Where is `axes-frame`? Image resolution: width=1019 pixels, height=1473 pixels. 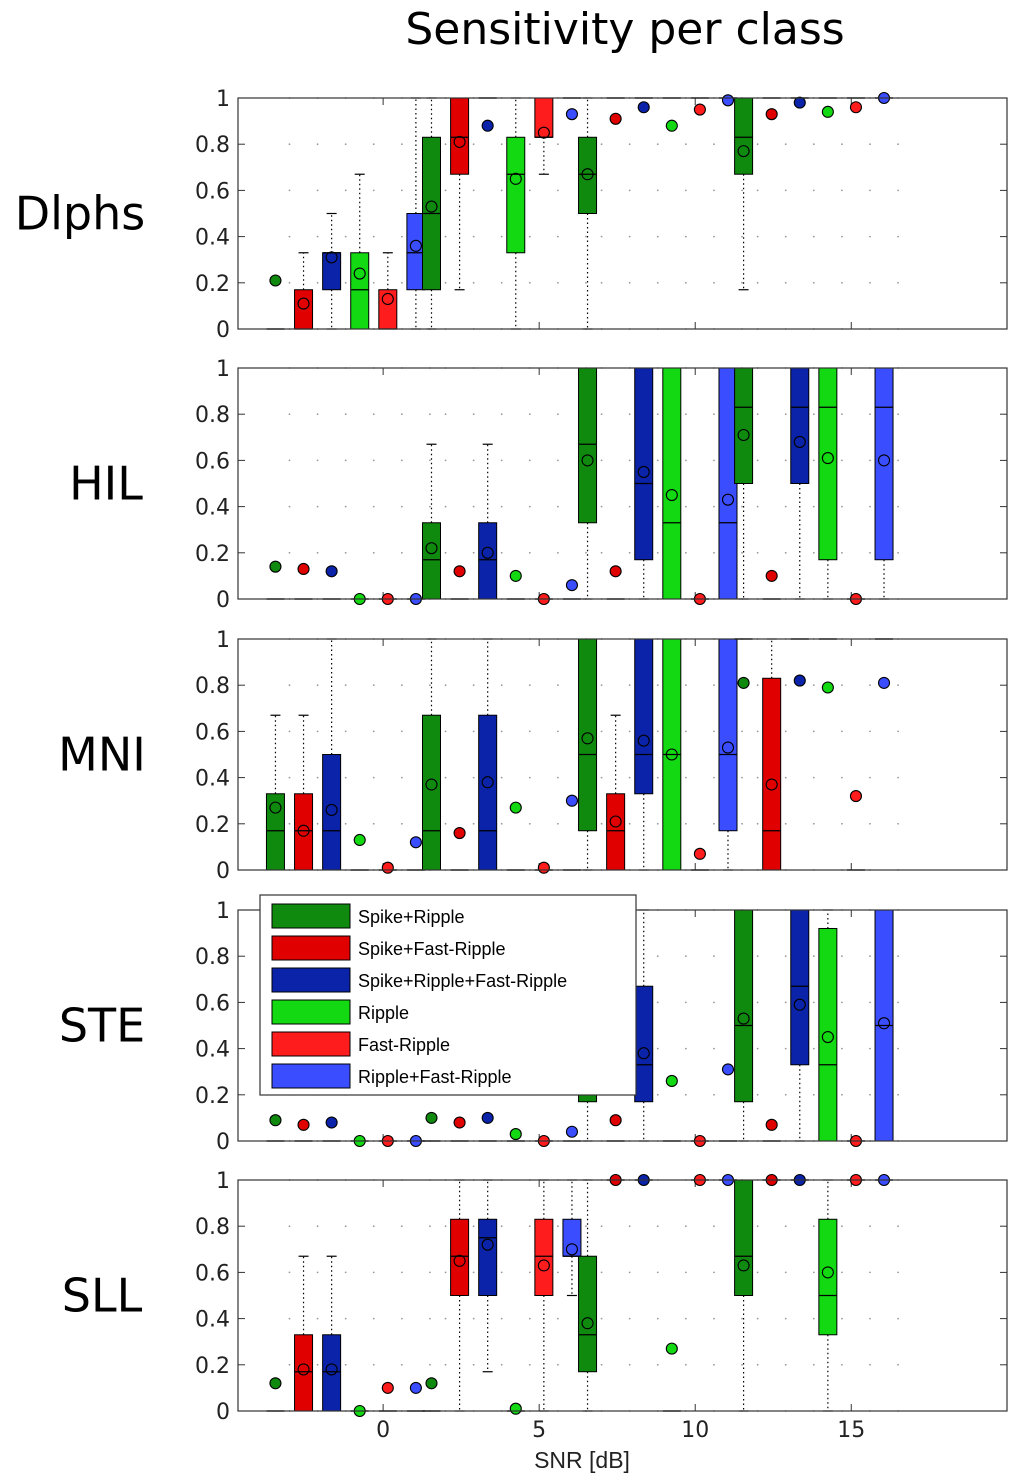
axes-frame is located at coordinates (622, 213).